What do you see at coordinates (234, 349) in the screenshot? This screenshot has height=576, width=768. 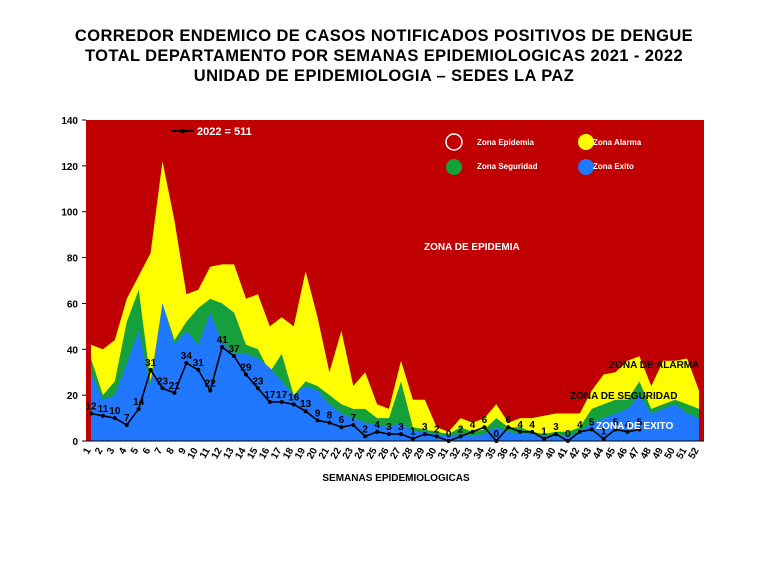 I see `data-label-2022: 37` at bounding box center [234, 349].